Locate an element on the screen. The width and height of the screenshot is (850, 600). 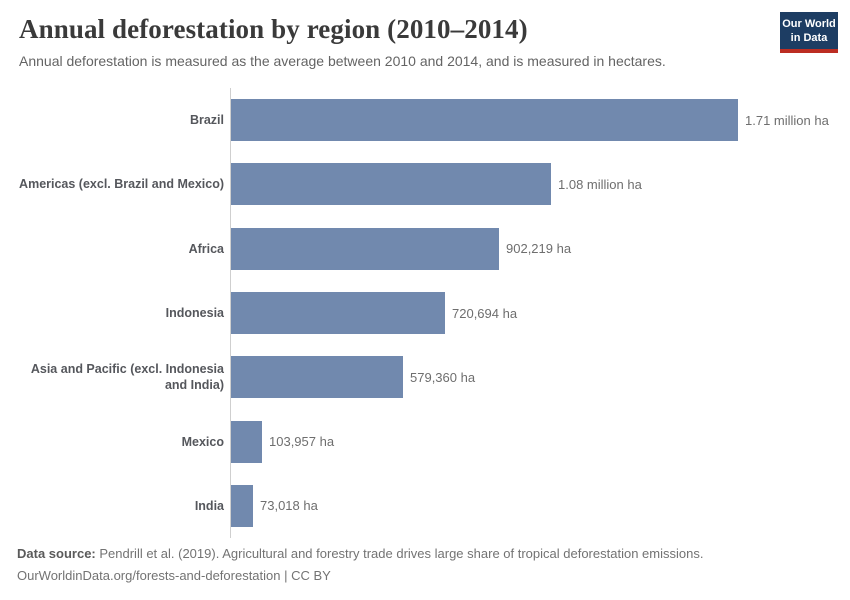
owid-logo-line1: Our World is located at coordinates (809, 24).